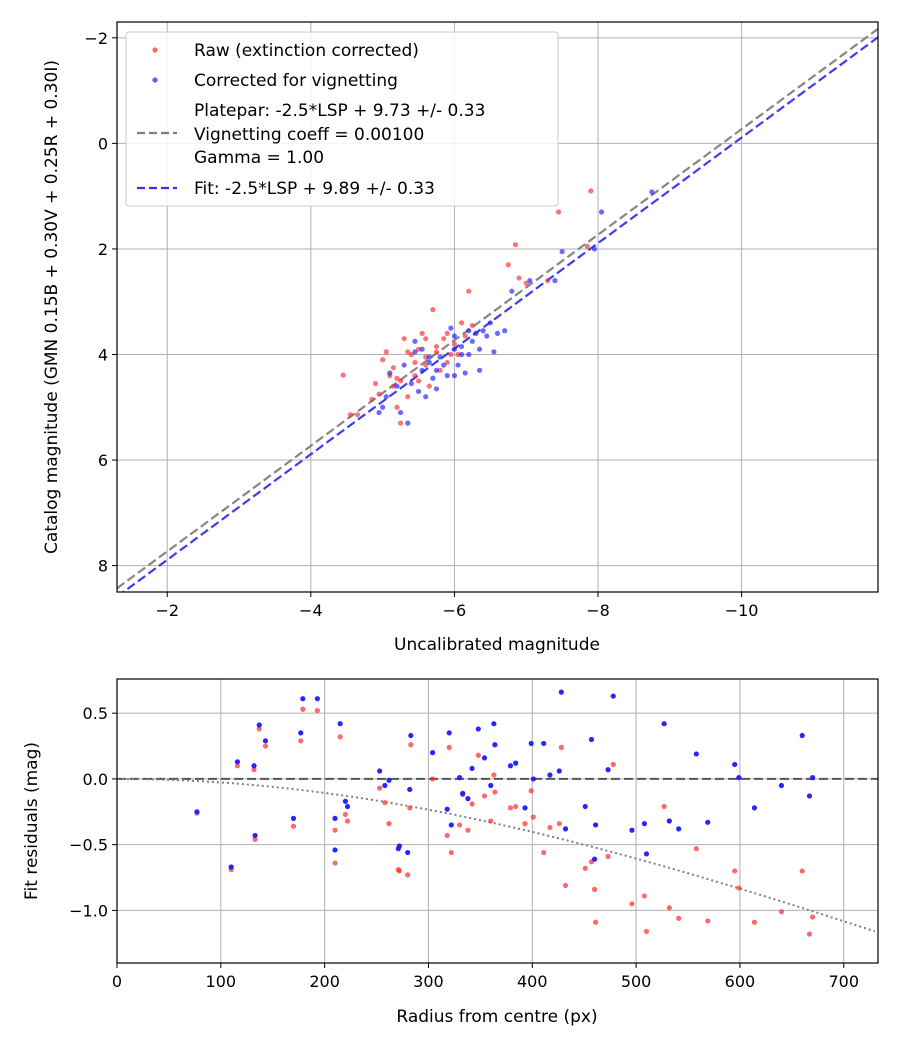 This screenshot has height=1050, width=900. Describe the element at coordinates (95, 779) in the screenshot. I see `bottom-y-tick-label: 0.0` at that location.